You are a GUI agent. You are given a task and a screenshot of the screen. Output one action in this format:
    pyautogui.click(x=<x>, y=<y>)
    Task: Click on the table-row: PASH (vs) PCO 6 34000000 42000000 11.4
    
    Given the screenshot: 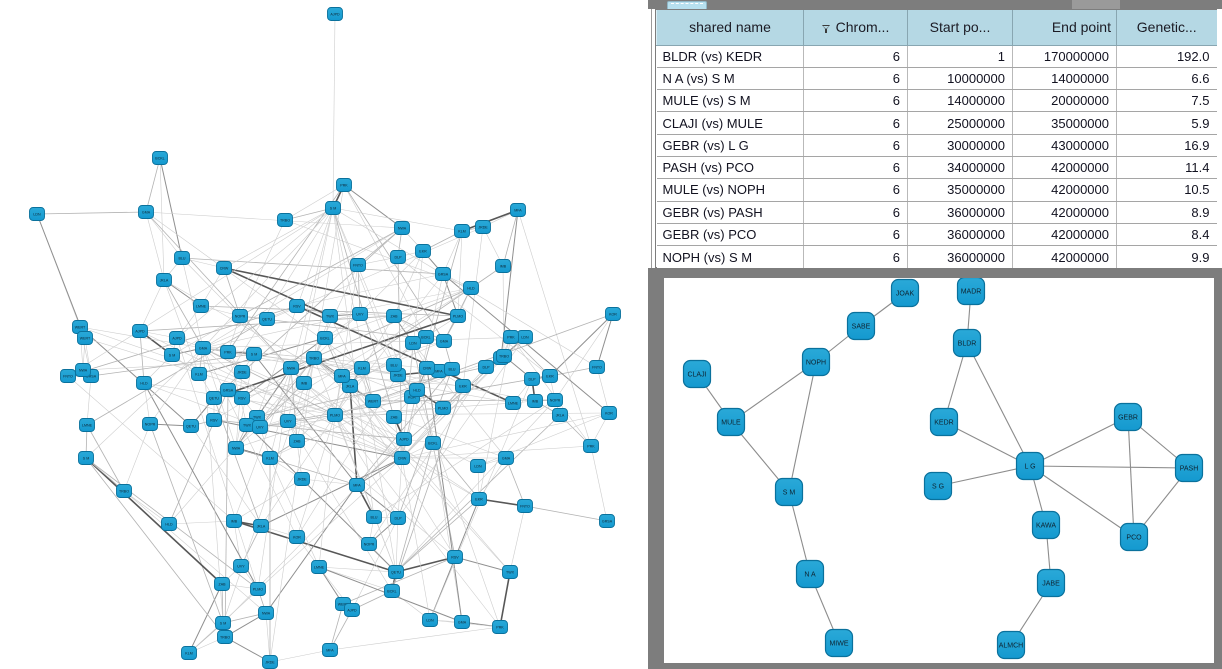 What is the action you would take?
    pyautogui.click(x=936, y=168)
    